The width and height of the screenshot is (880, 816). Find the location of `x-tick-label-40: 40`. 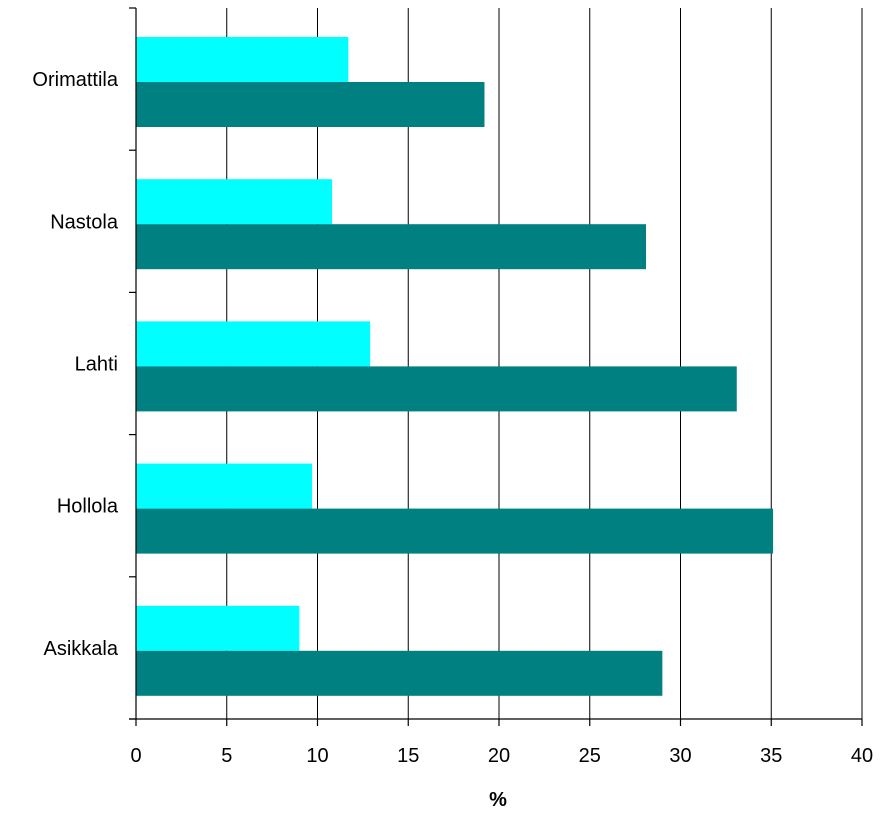

x-tick-label-40: 40 is located at coordinates (862, 756).